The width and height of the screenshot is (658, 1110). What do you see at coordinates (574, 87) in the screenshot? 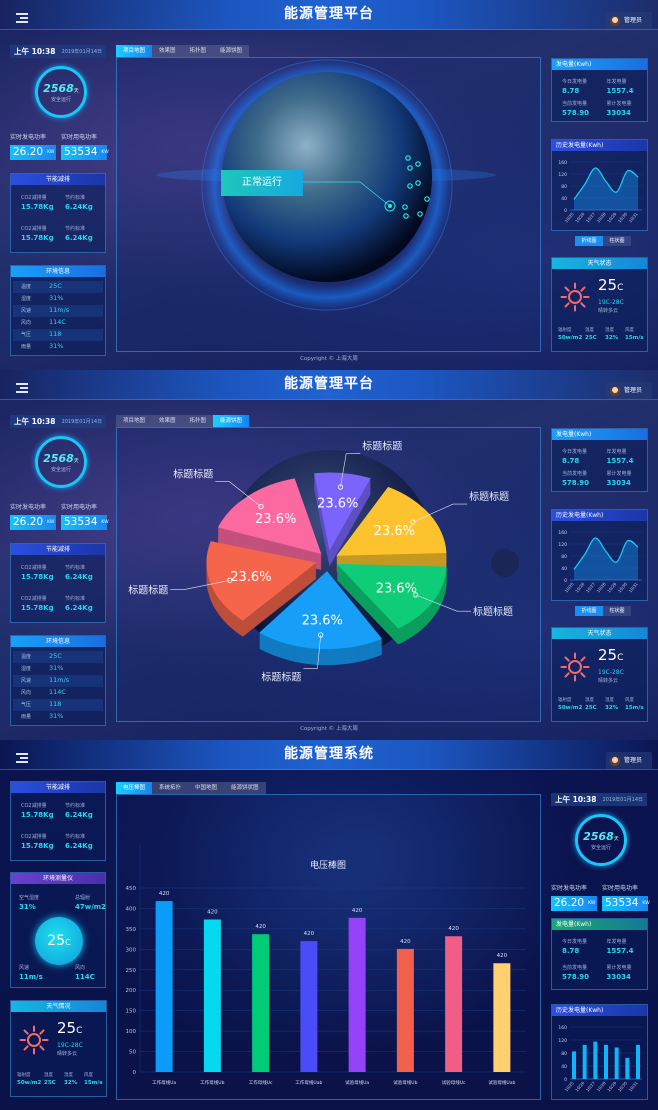
I see `stat-item: 今日发电量 8.78` at bounding box center [574, 87].